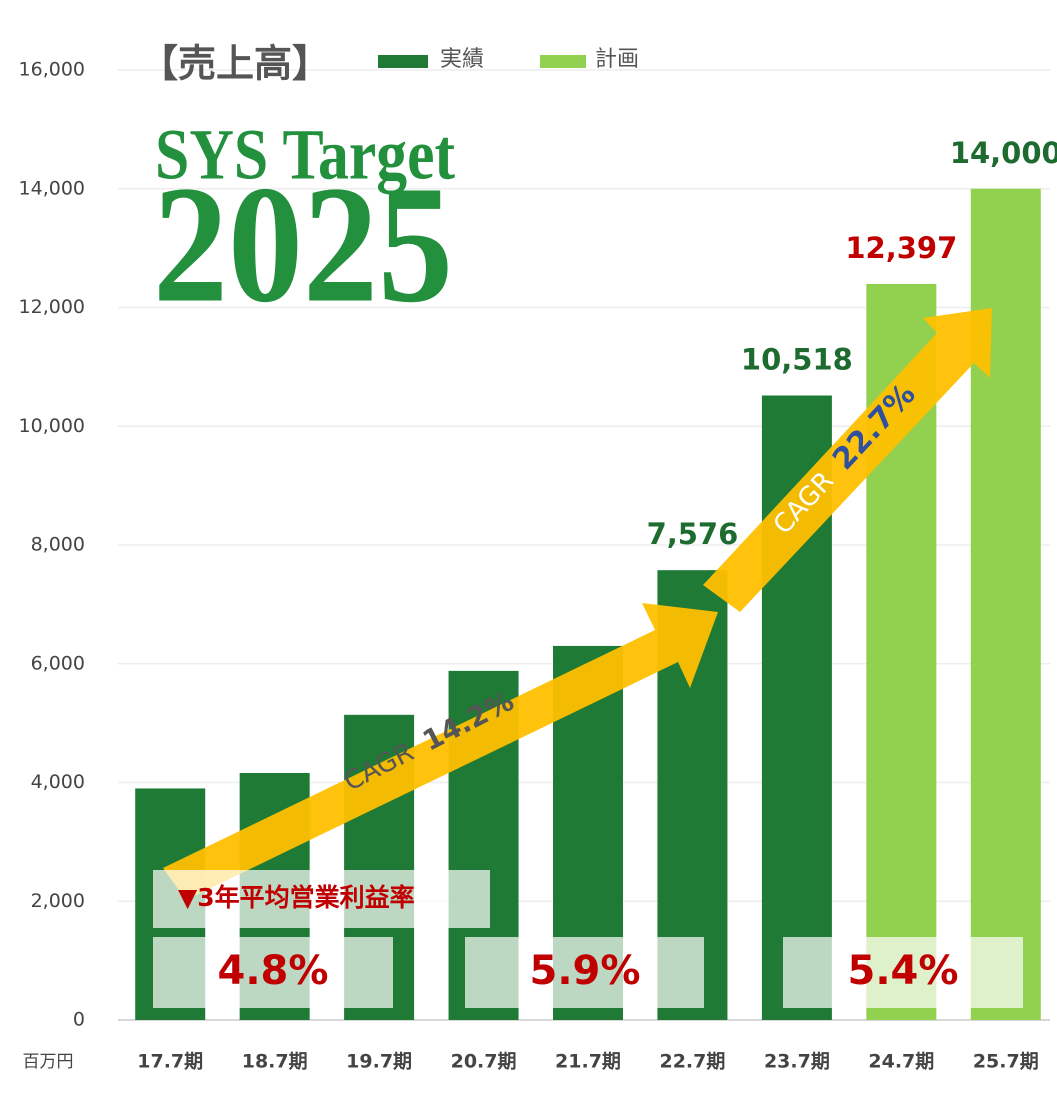 Image resolution: width=1057 pixels, height=1094 pixels. What do you see at coordinates (170, 1062) in the screenshot?
I see `x-tick-label: 17.7期` at bounding box center [170, 1062].